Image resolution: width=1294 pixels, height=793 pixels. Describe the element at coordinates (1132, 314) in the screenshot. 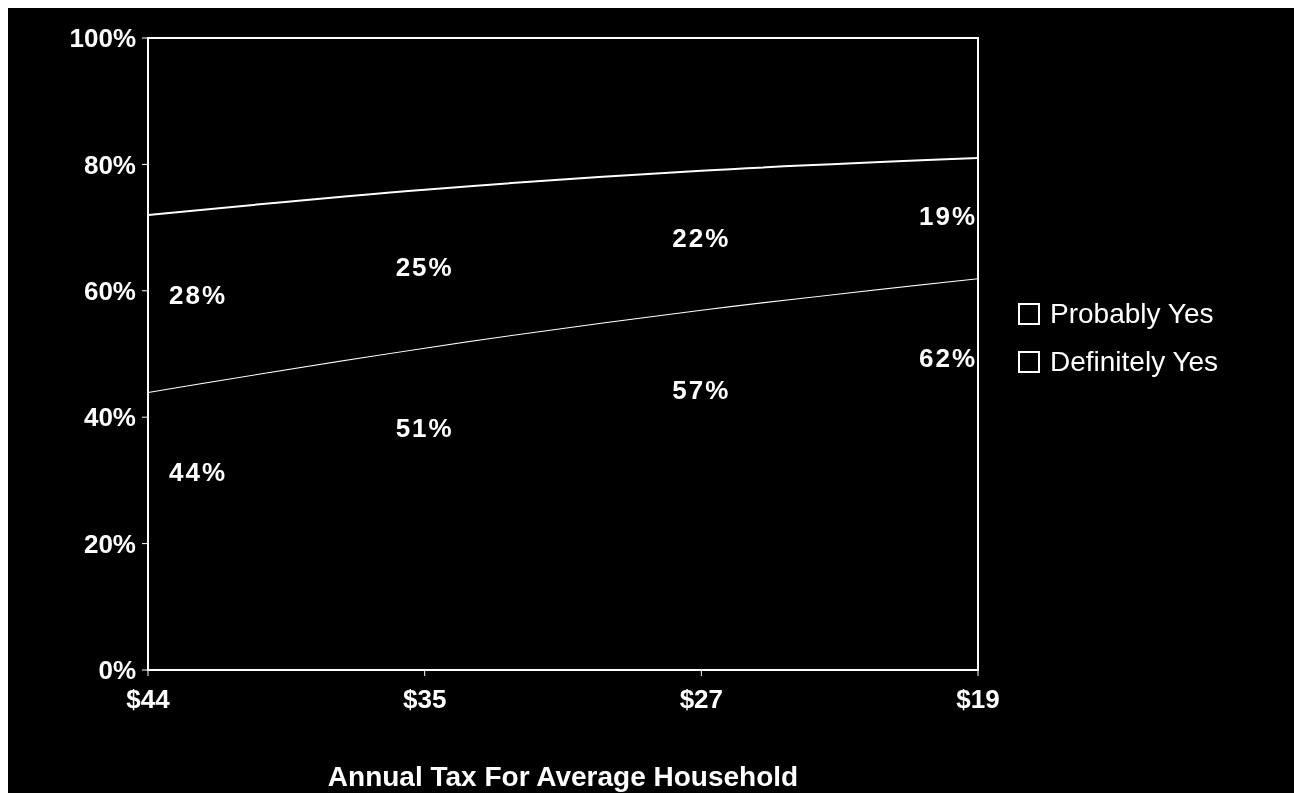

I see `legend-label: Probably Yes` at that location.